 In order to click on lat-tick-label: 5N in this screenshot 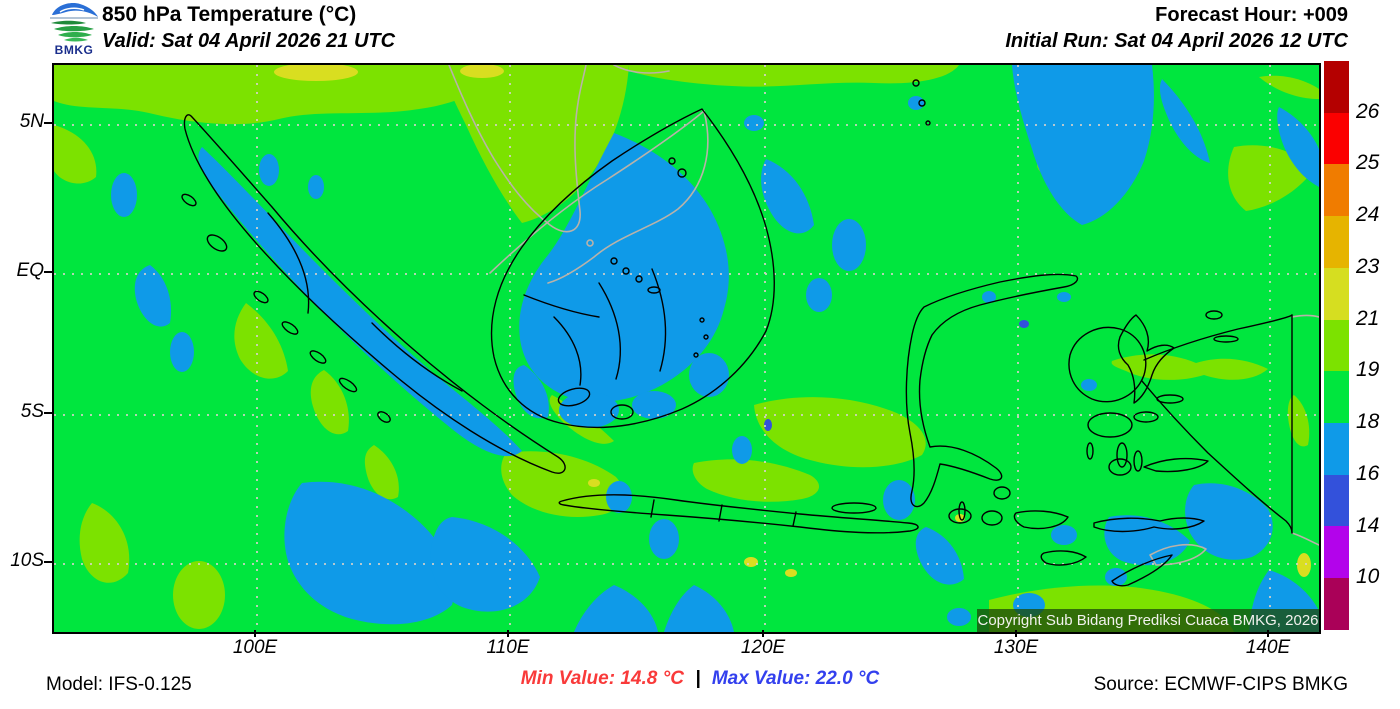, I will do `click(31, 121)`.